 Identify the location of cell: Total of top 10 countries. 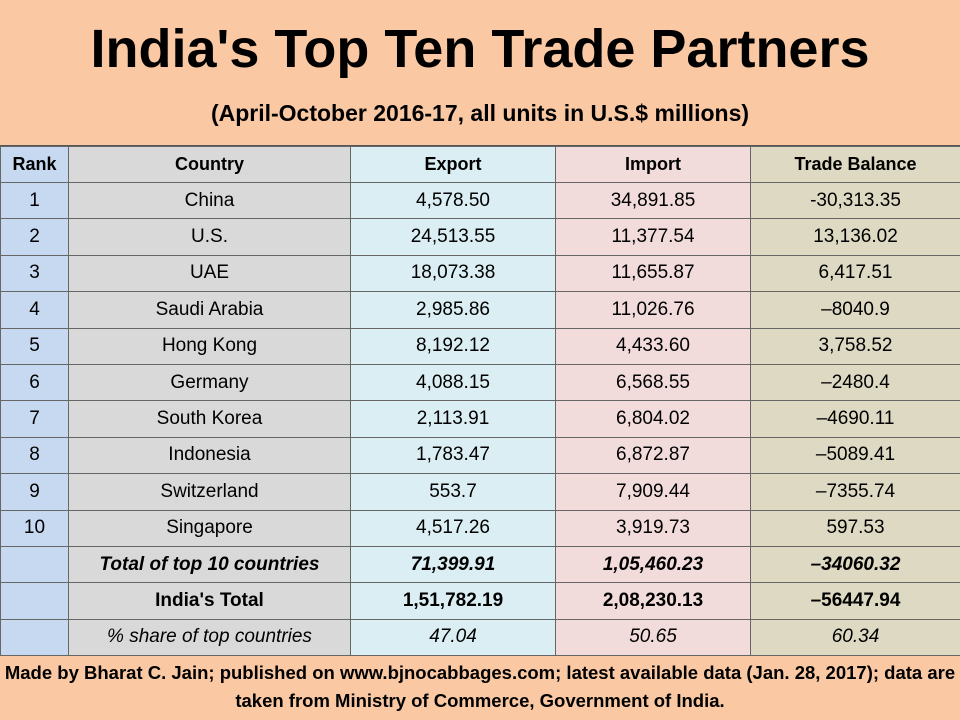
(209, 564).